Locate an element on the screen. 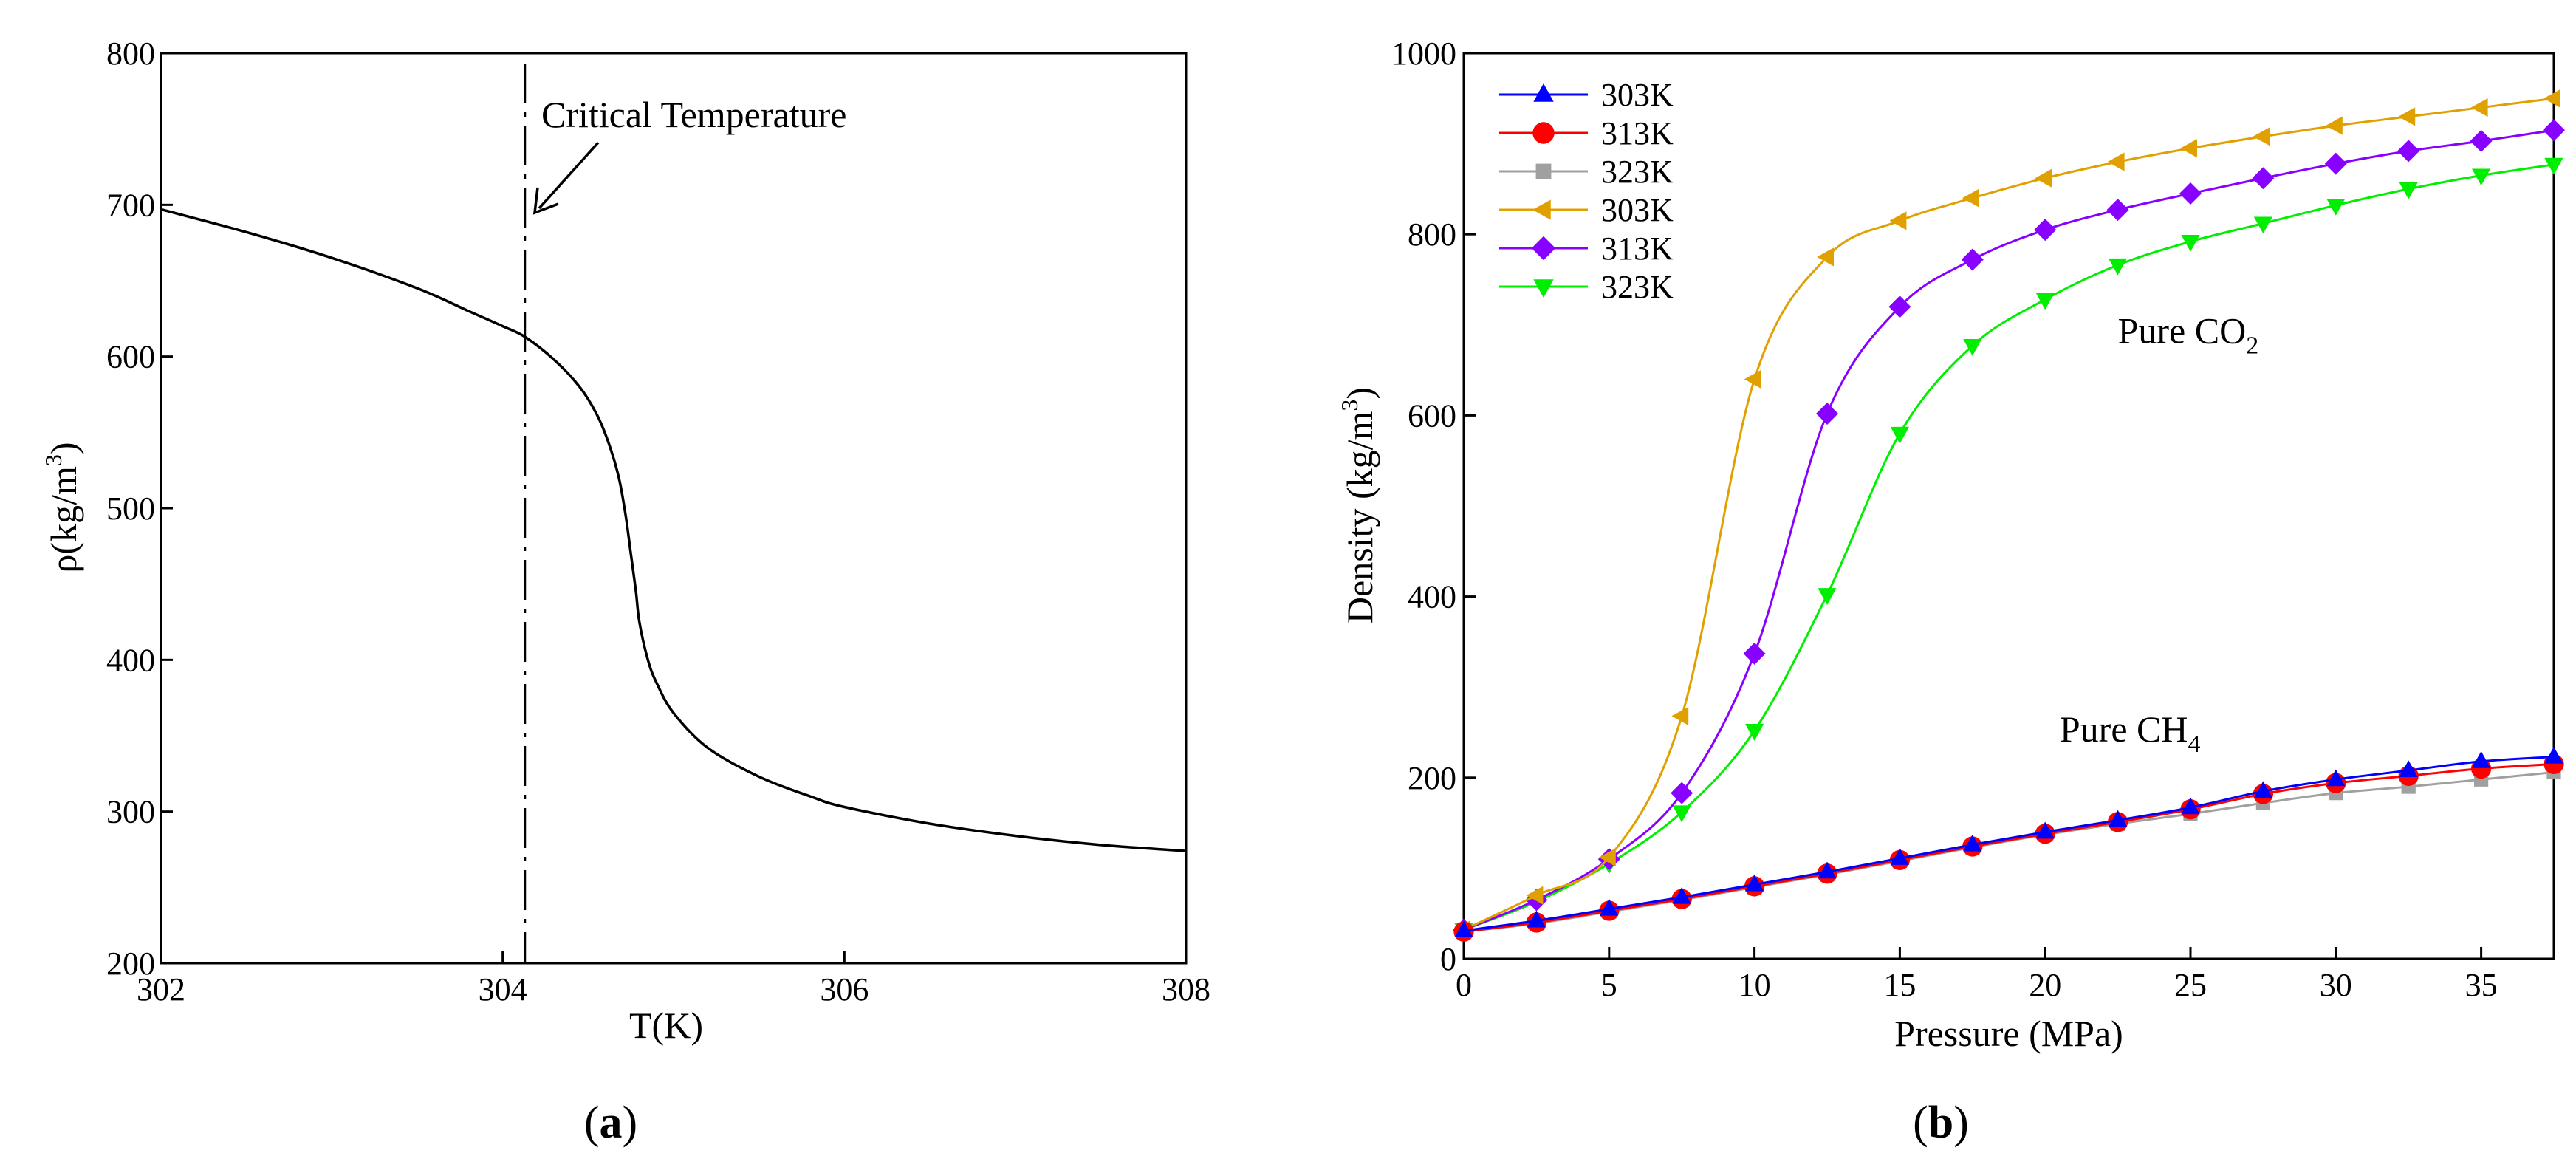 This screenshot has height=1173, width=2576. panel-b-y-axis-label: Density (kg/m3) is located at coordinates (1358, 505).